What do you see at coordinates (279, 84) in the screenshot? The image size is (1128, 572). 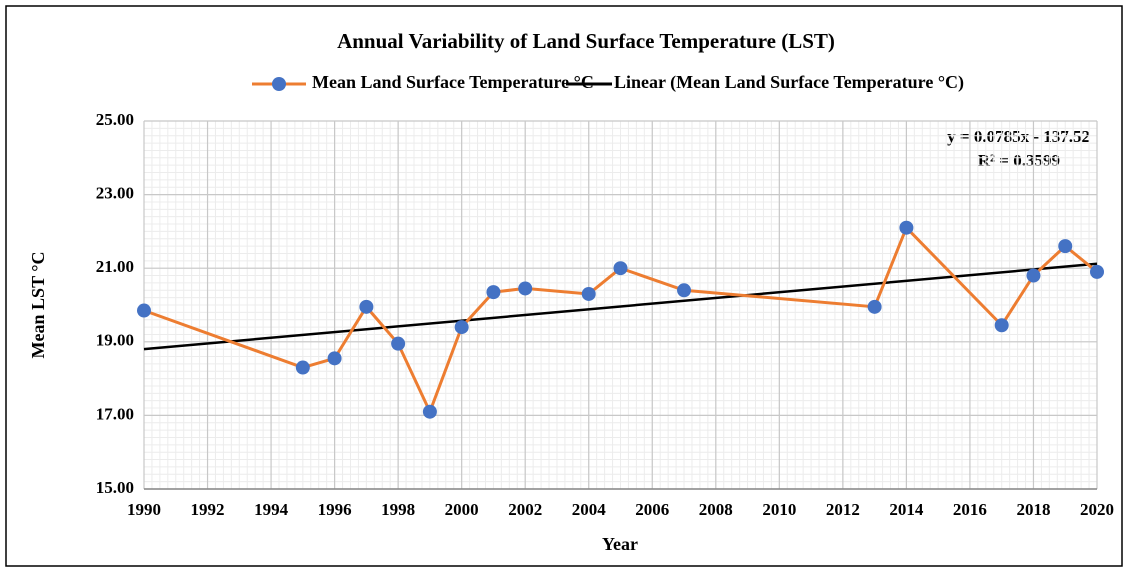 I see `legend-marker` at bounding box center [279, 84].